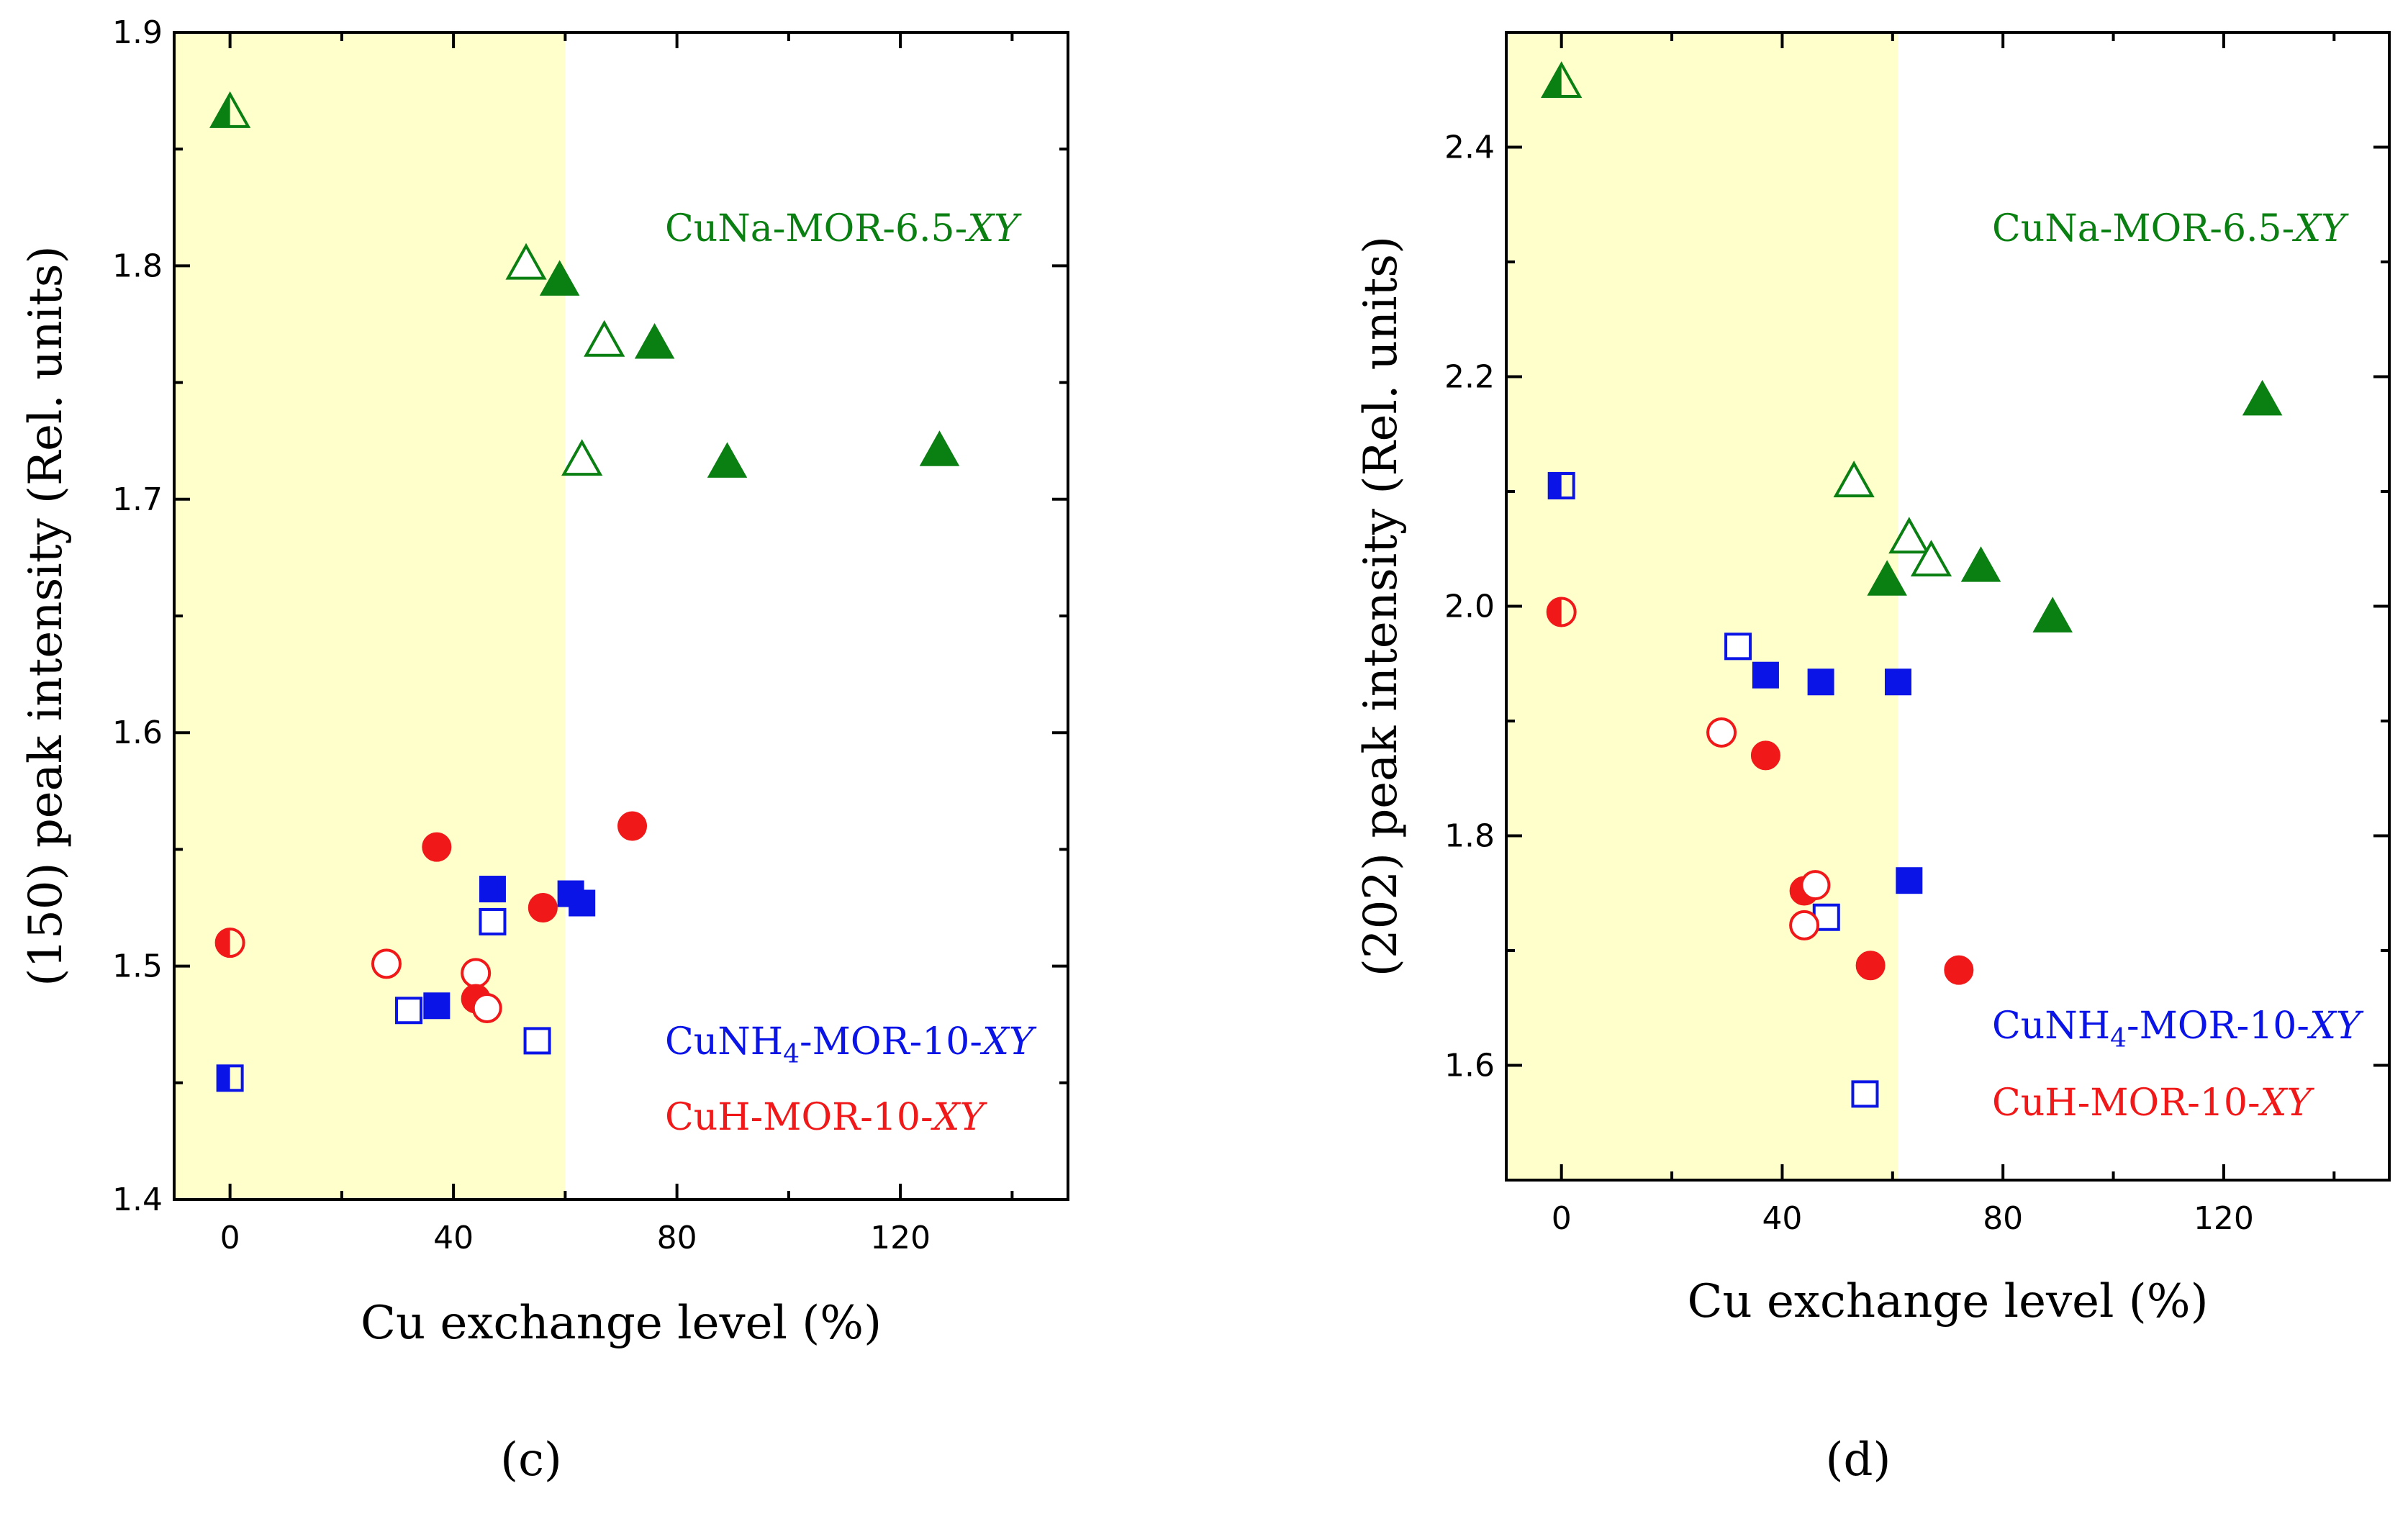  Describe the element at coordinates (137, 499) in the screenshot. I see `chart0-y-tick-label: 1.7` at that location.